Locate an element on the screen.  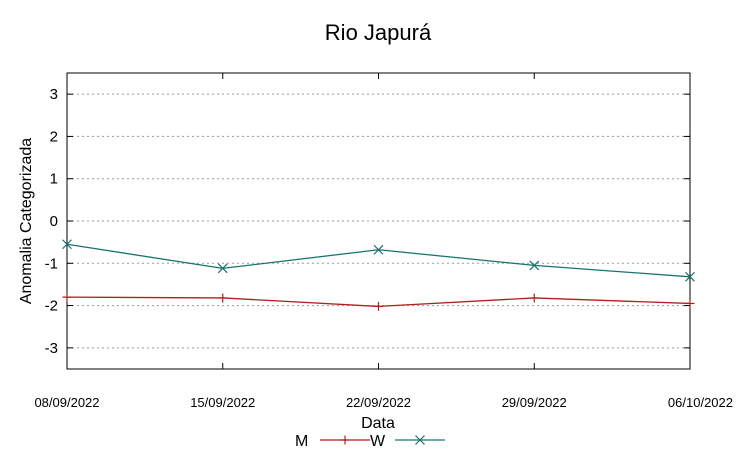
y-tick-label: -1 is located at coordinates (51, 263).